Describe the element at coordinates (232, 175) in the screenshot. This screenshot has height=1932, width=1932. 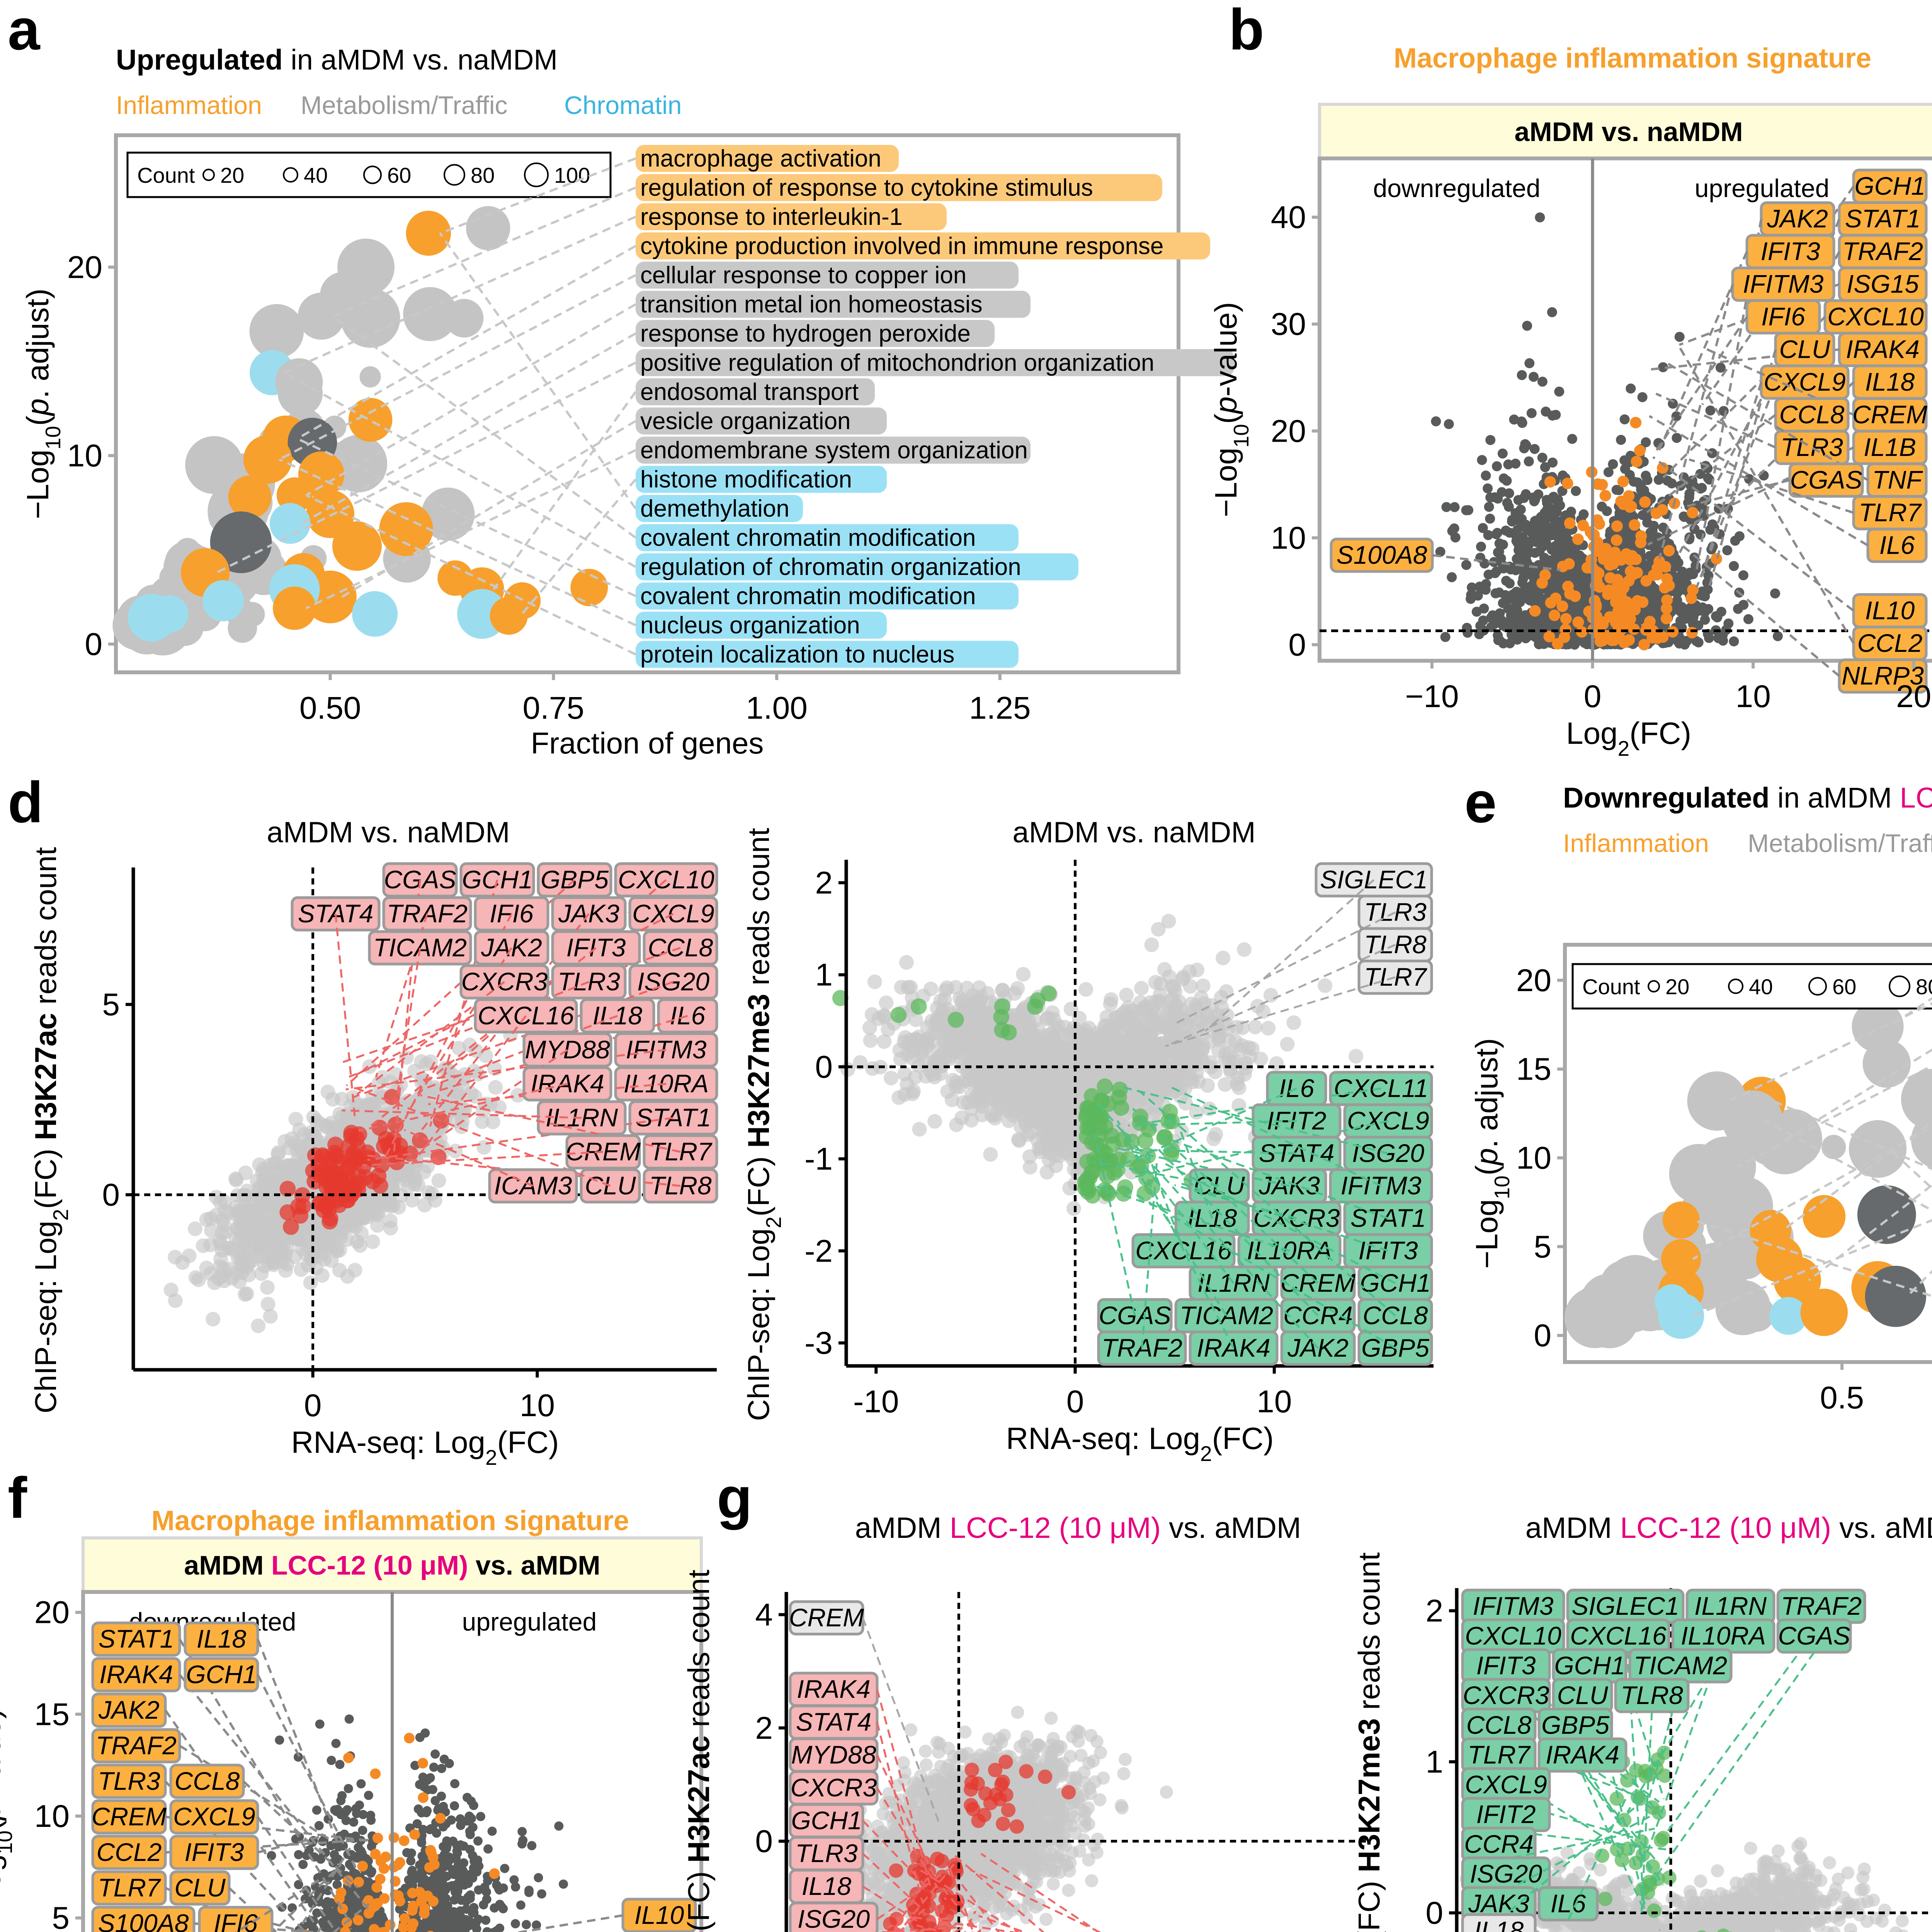
I see `size-legend-value: 20` at that location.